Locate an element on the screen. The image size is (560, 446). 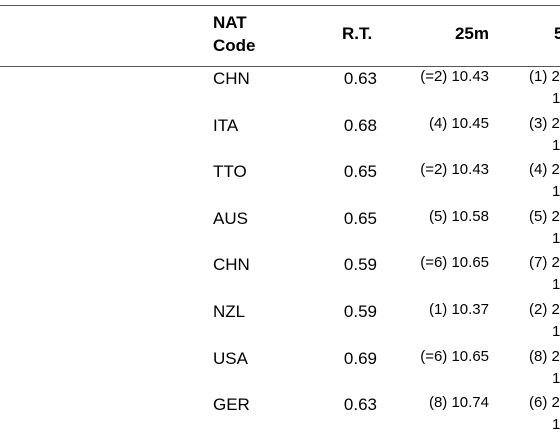
table-cell: (8) 10.74 is located at coordinates (458, 403).